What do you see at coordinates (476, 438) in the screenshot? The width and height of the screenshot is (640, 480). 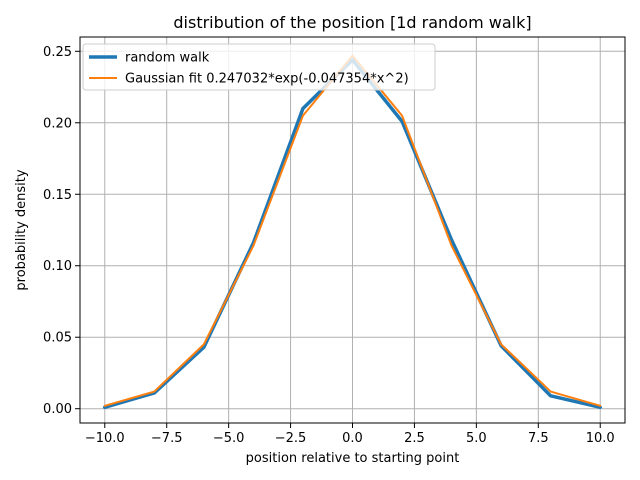 I see `x-tick-label: 5.0` at bounding box center [476, 438].